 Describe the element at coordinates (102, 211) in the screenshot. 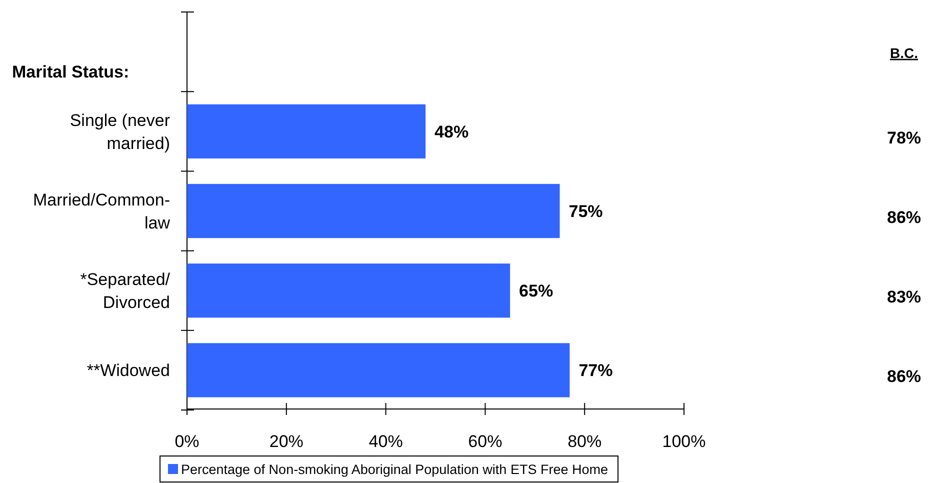

I see `y-tick-label: Married/Common-law` at that location.